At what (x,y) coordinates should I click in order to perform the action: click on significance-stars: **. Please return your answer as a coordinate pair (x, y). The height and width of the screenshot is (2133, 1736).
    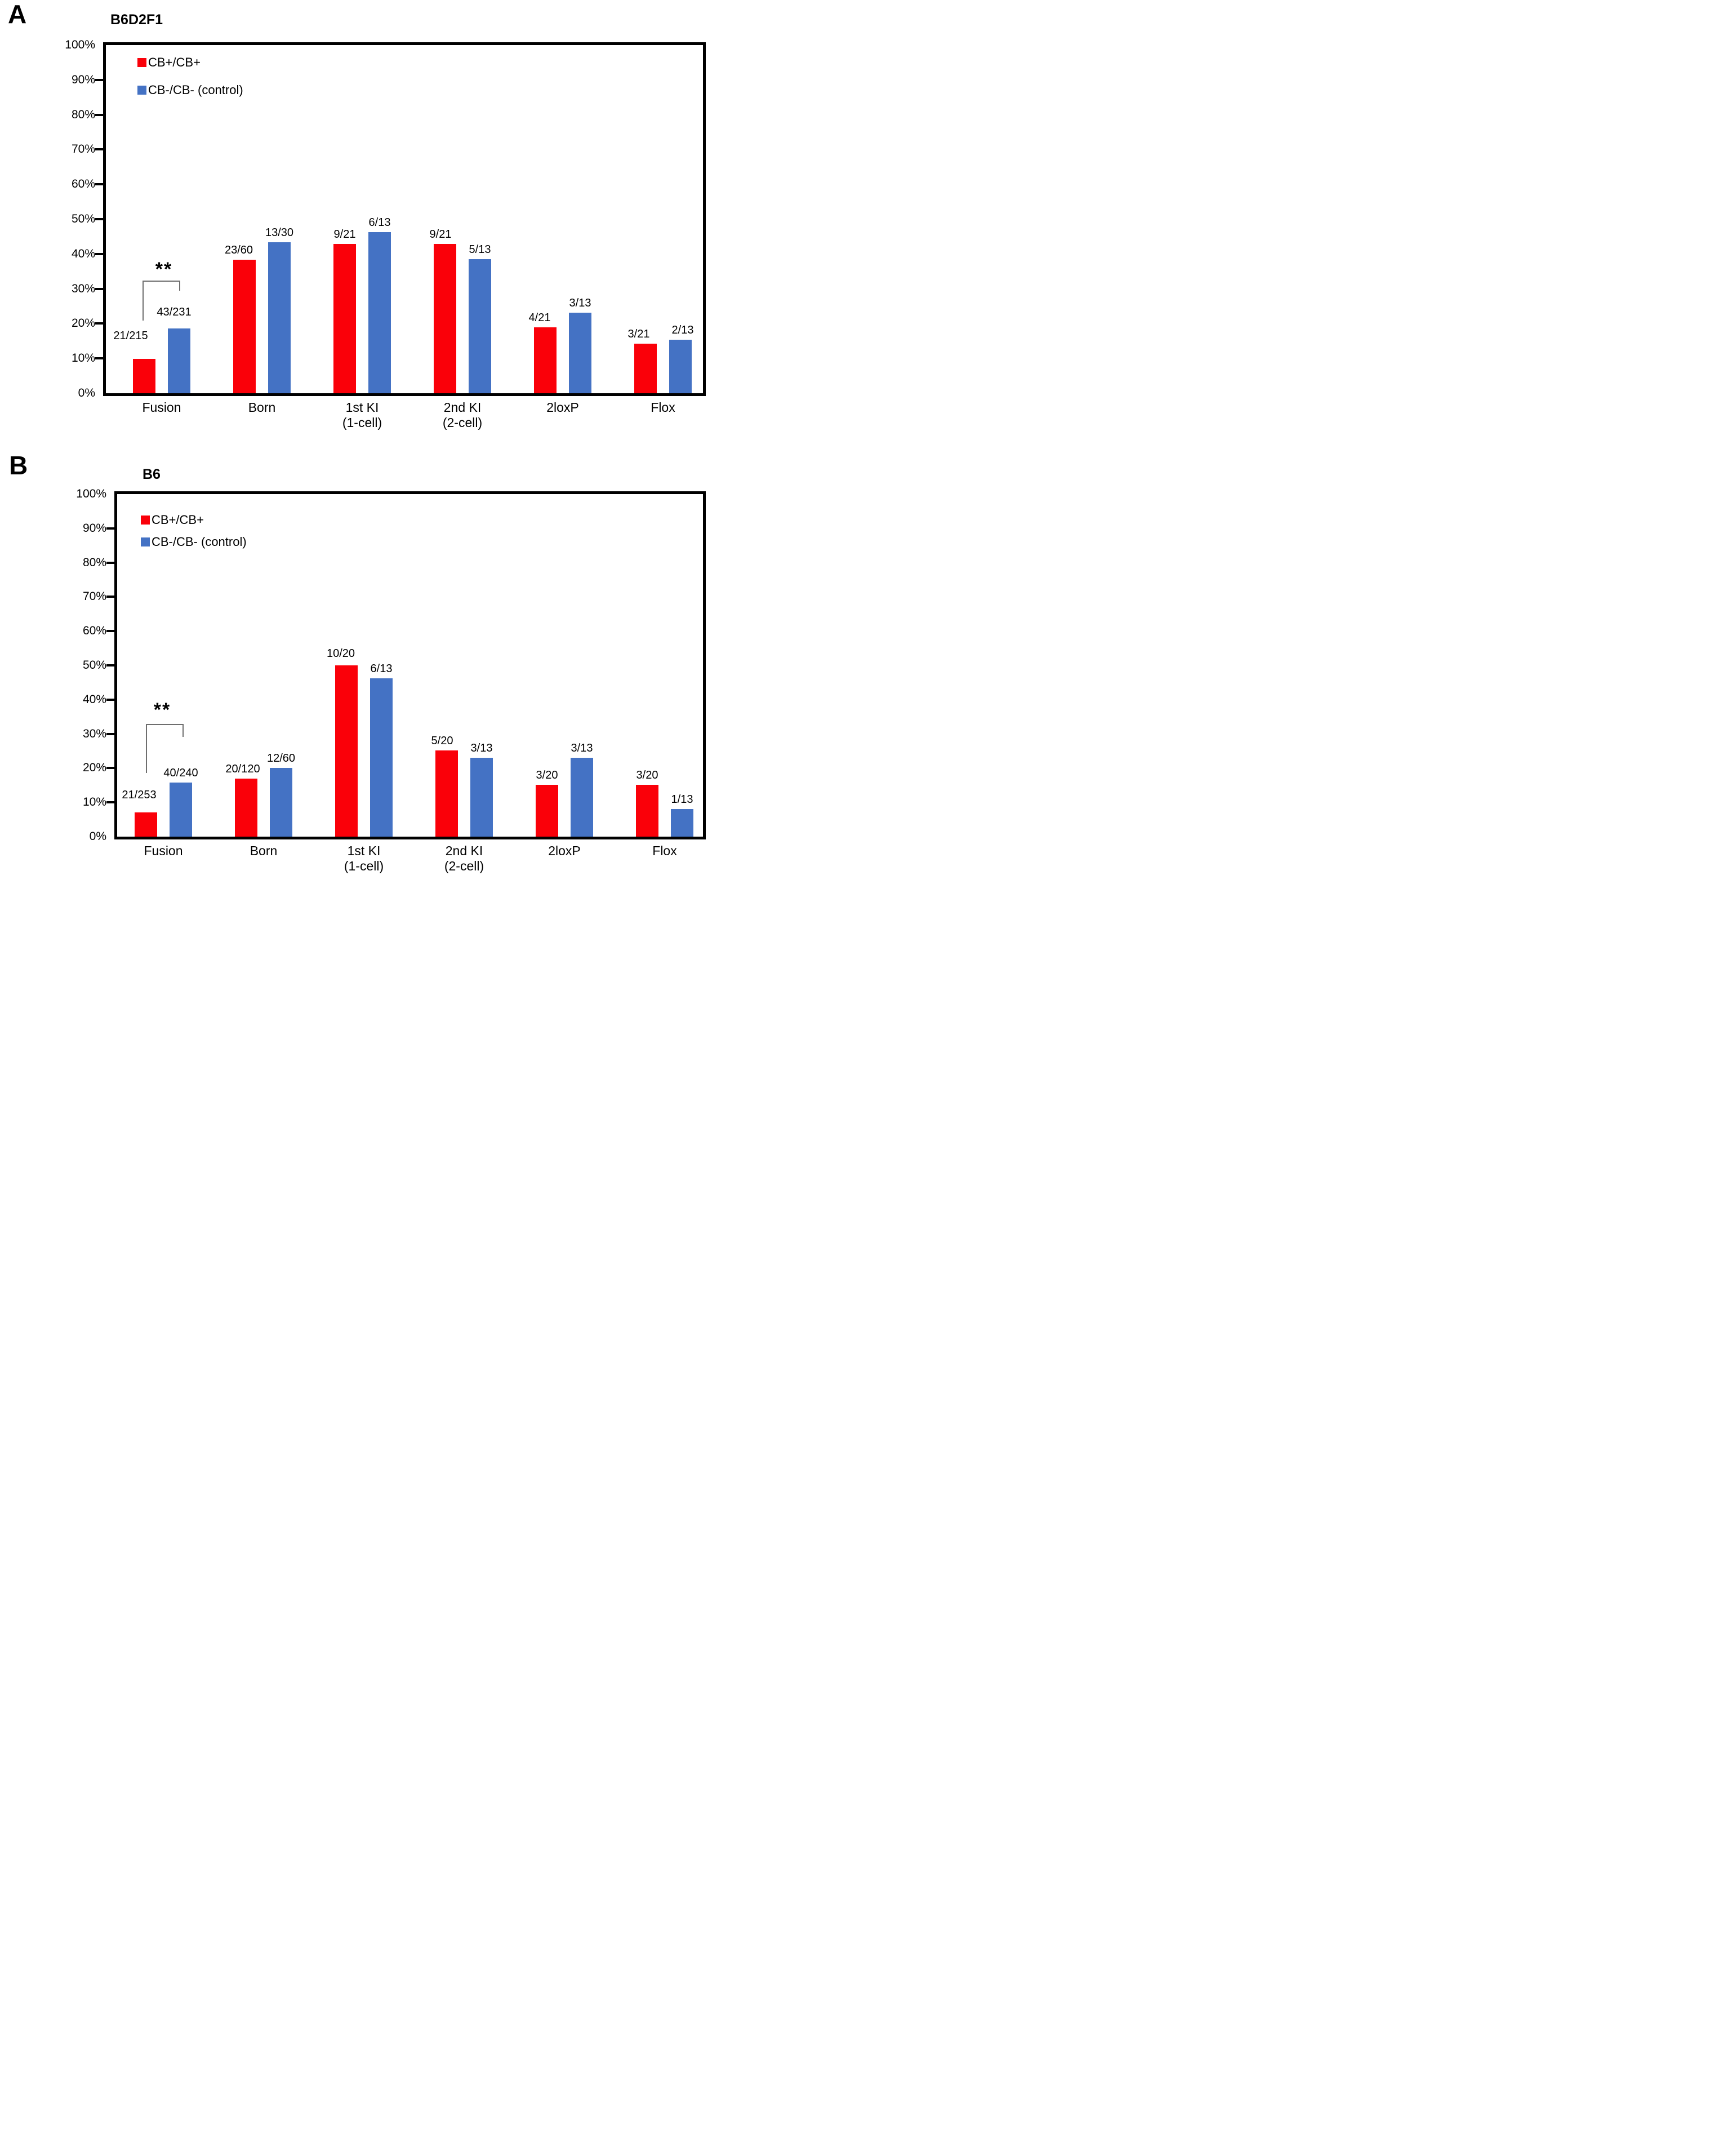
    Looking at the image, I should click on (164, 269).